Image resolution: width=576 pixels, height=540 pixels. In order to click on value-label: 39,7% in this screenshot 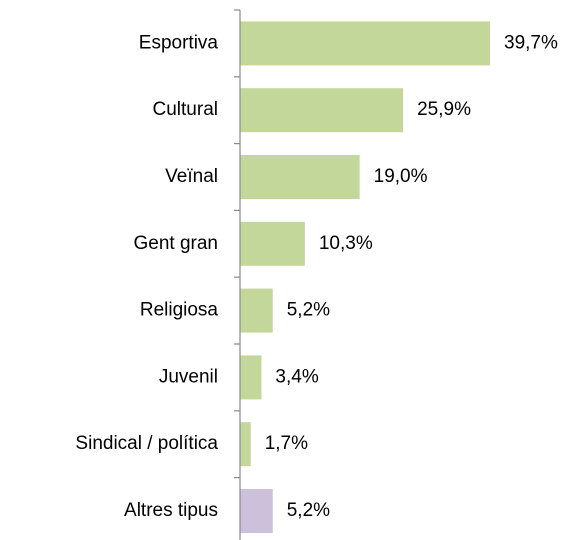, I will do `click(531, 42)`.